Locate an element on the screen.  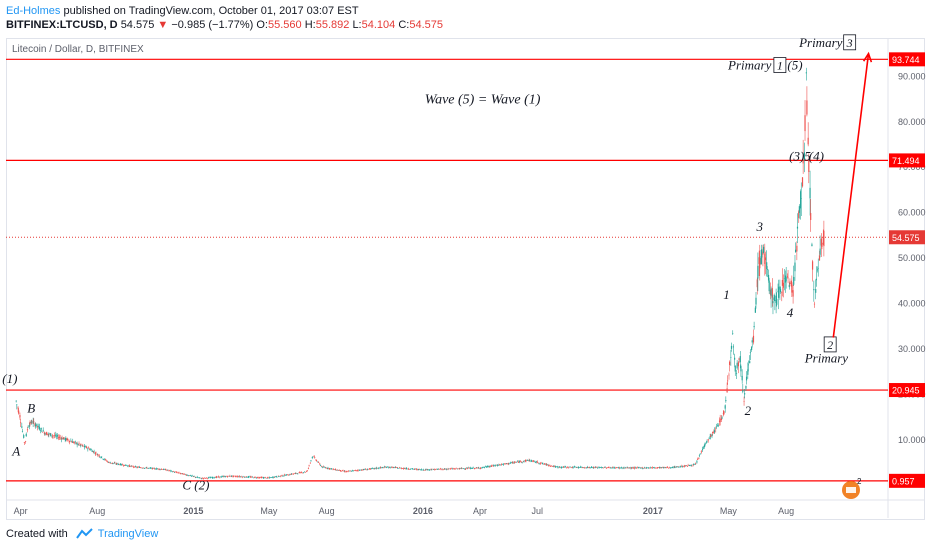
tradingview-brand-link: TradingView is located at coordinates (128, 534).